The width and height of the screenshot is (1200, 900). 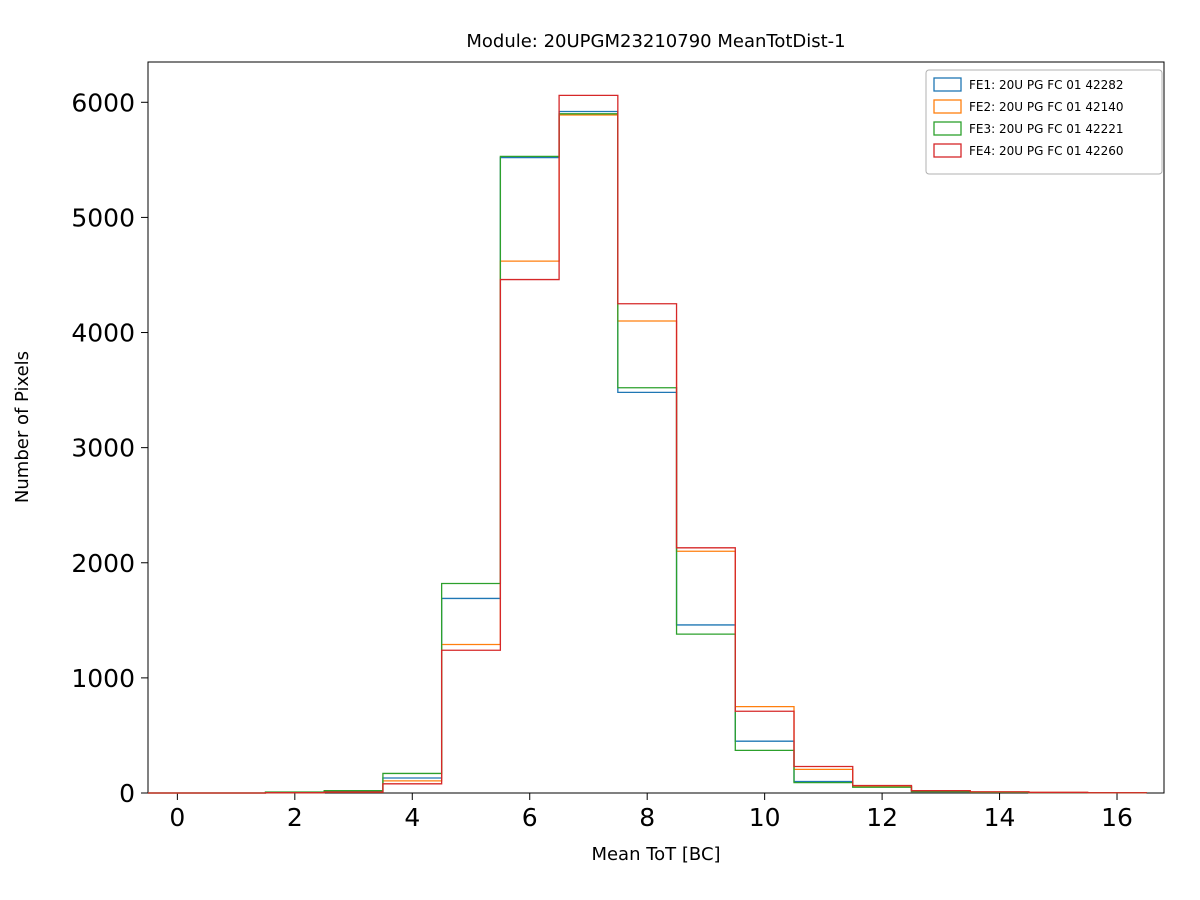 I want to click on y-tick-label: 1000, so click(x=103, y=678).